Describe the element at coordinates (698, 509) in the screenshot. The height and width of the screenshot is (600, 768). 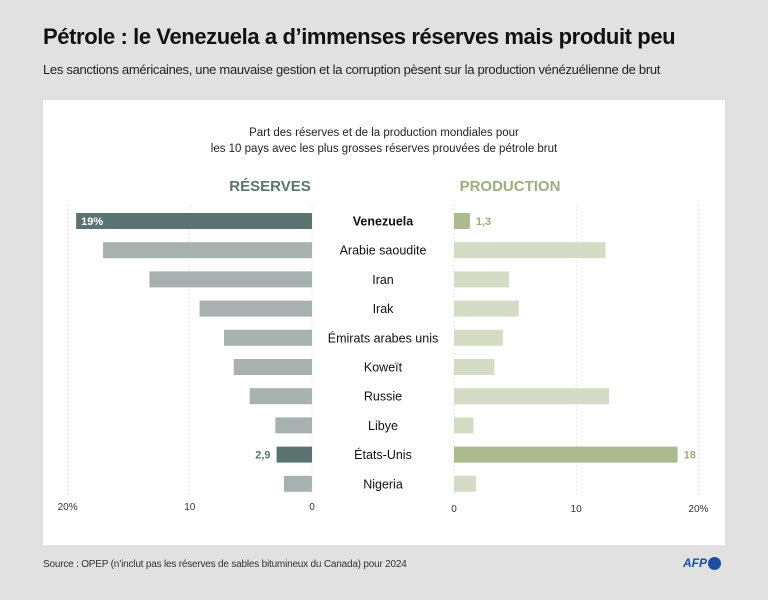
I see `production-tick-label: 20%` at that location.